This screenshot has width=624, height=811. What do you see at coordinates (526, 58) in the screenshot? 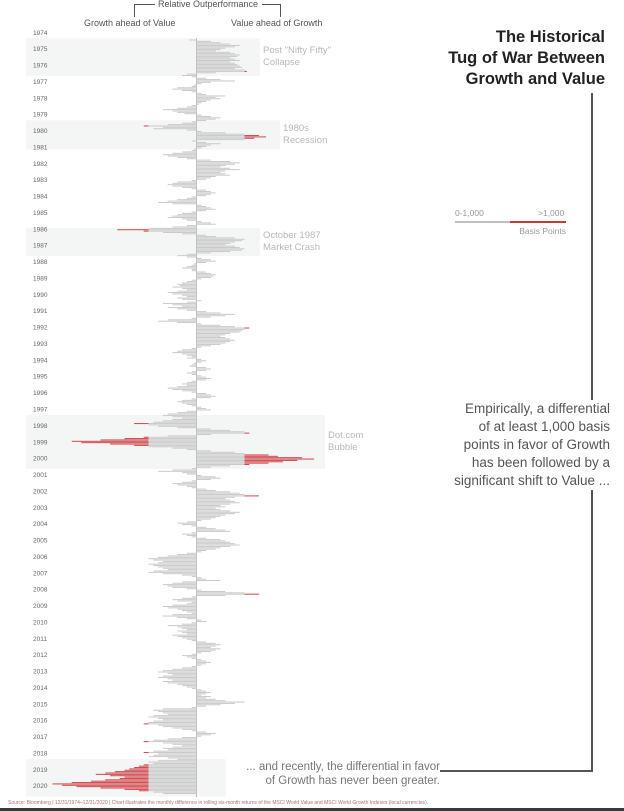
I see `title-line: Tug of War Between` at bounding box center [526, 58].